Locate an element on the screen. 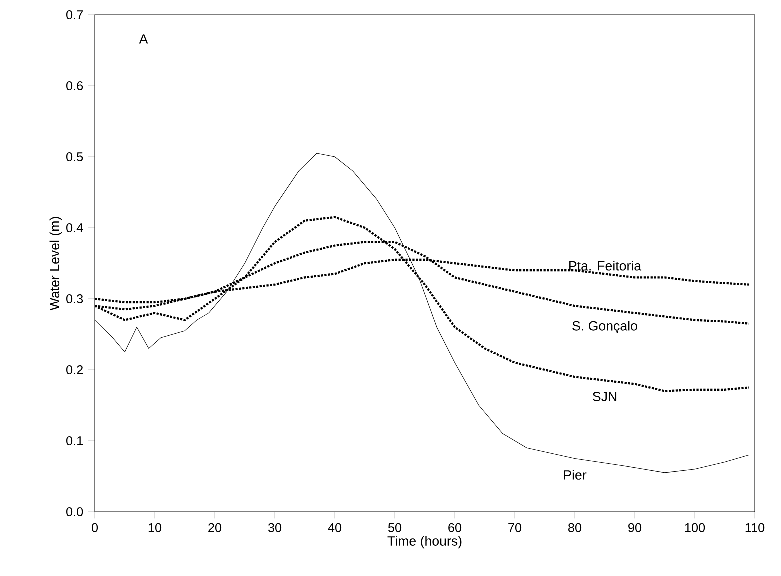 This screenshot has height=576, width=781. x-tick-label: 80 is located at coordinates (575, 527).